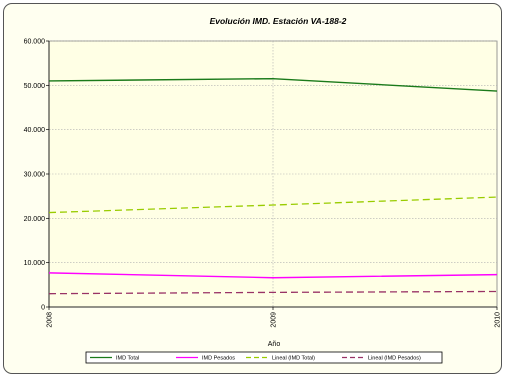 The width and height of the screenshot is (507, 379). Describe the element at coordinates (273, 84) in the screenshot. I see `series-line-imd-total` at that location.